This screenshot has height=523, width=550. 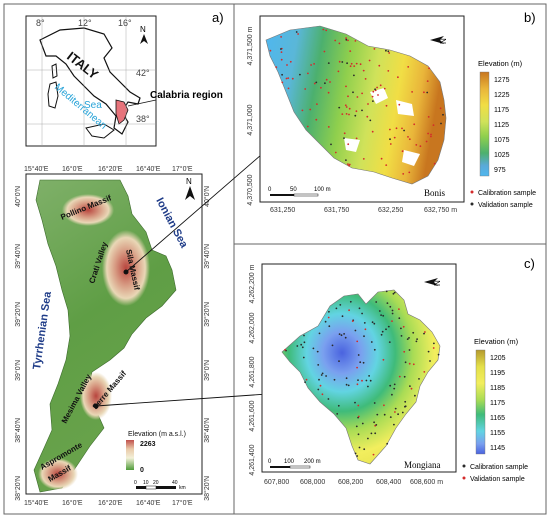 What do you see at coordinates (250, 119) in the screenshot?
I see `bonis-y-tick-1: 4,371,000` at bounding box center [250, 119].